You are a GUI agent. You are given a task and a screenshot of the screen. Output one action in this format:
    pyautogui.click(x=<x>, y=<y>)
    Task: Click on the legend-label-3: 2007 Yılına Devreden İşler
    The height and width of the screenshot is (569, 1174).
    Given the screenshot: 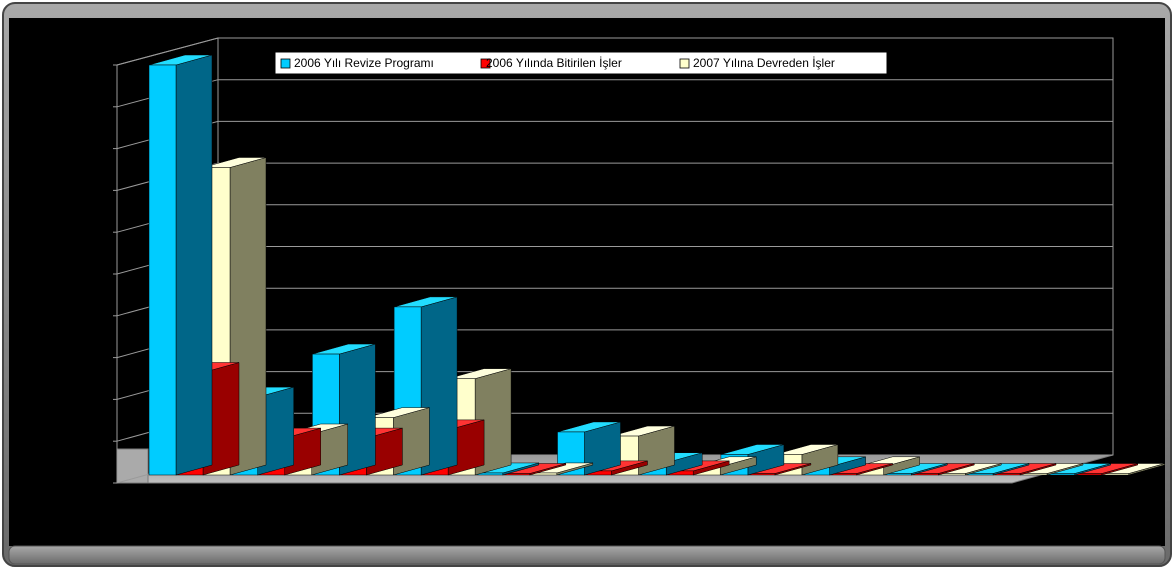 What is the action you would take?
    pyautogui.click(x=764, y=63)
    